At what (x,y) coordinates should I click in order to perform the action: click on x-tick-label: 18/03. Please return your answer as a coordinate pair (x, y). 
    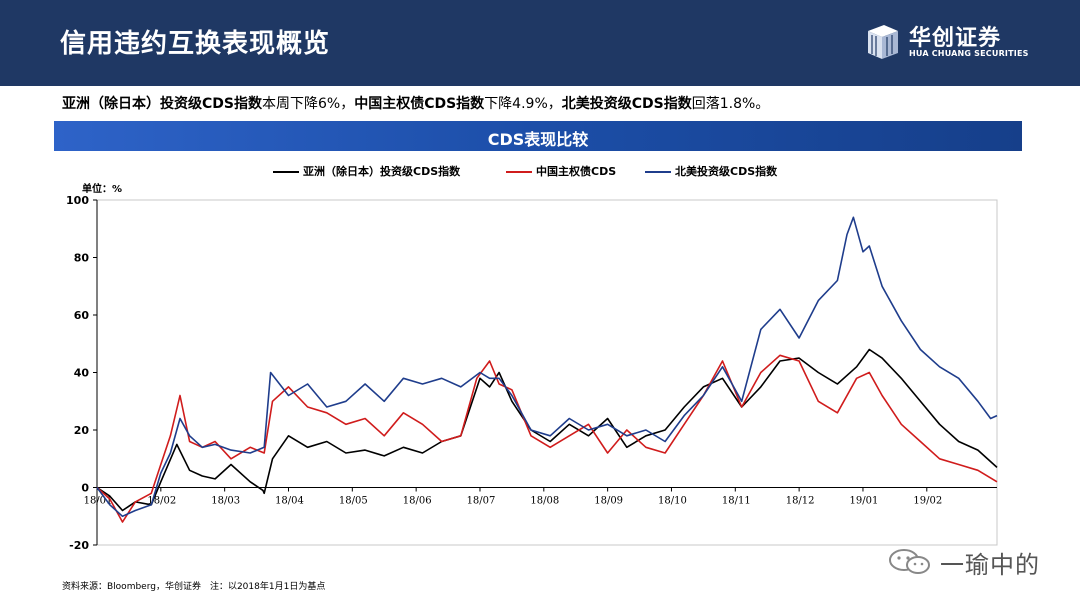
    Looking at the image, I should click on (225, 501).